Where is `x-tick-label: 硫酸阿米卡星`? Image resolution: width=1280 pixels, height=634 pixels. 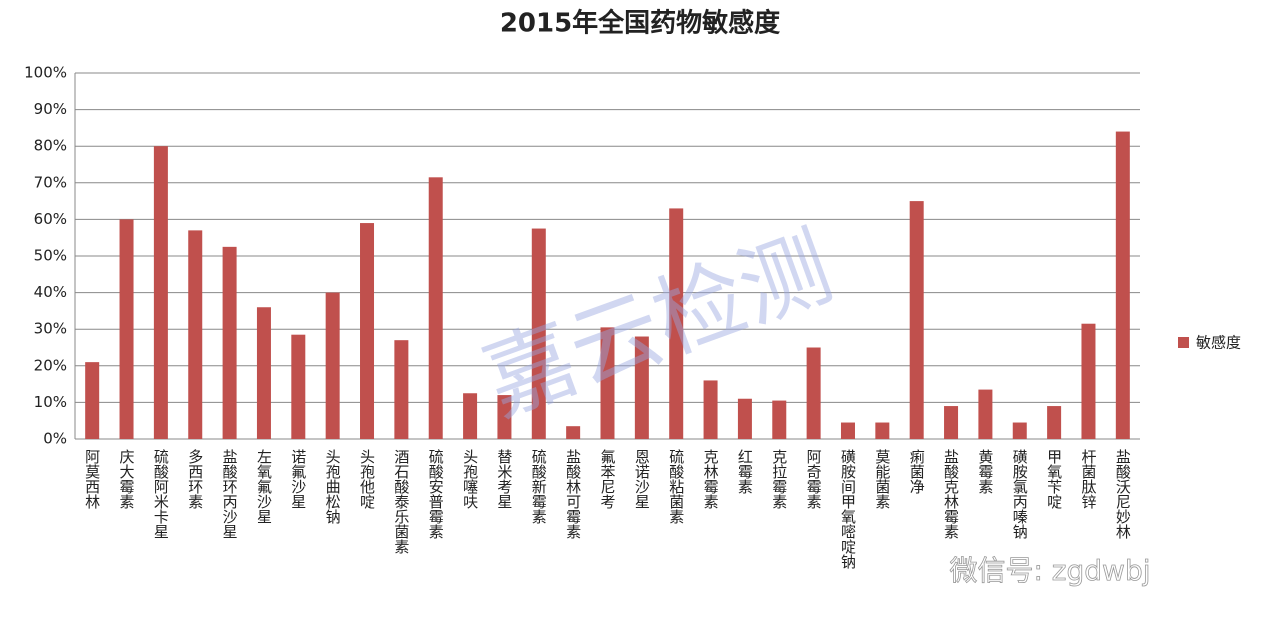 x-tick-label: 硫酸阿米卡星 is located at coordinates (161, 494).